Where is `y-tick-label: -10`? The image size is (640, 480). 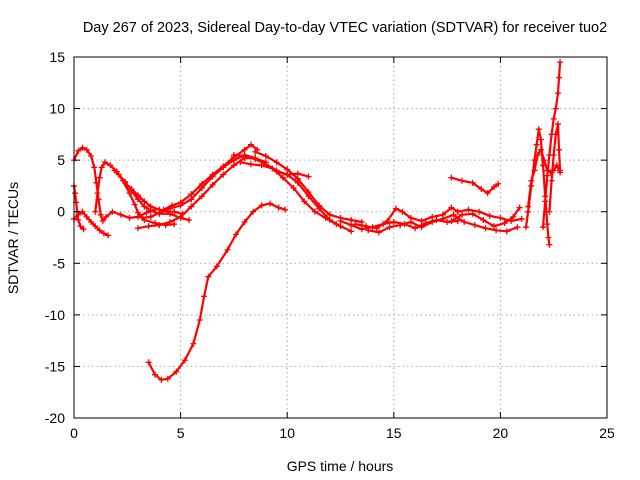 y-tick-label: -10 is located at coordinates (55, 315).